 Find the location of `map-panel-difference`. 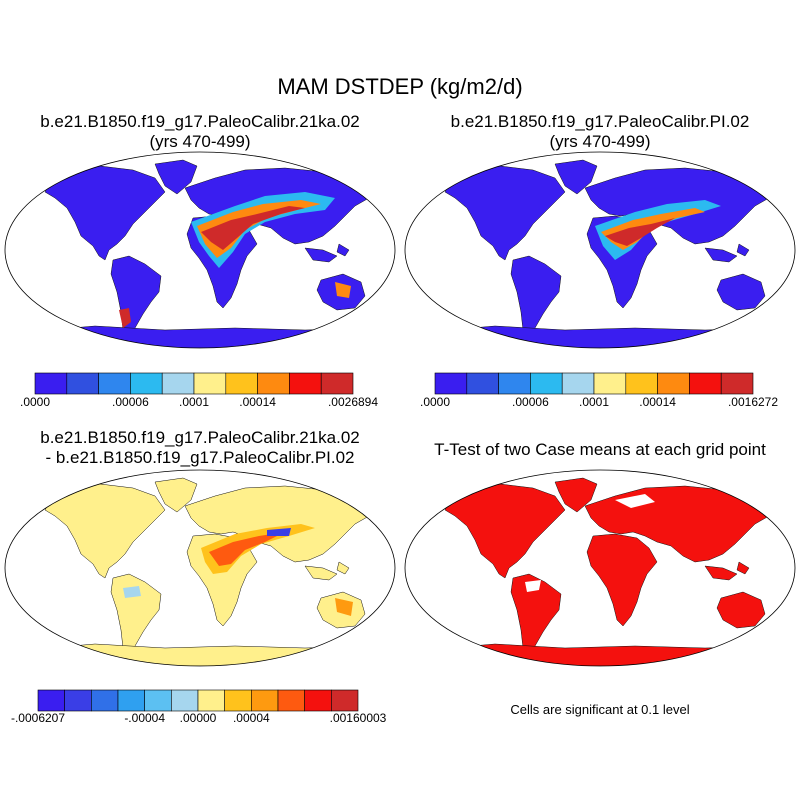

map-panel-difference is located at coordinates (200, 571).